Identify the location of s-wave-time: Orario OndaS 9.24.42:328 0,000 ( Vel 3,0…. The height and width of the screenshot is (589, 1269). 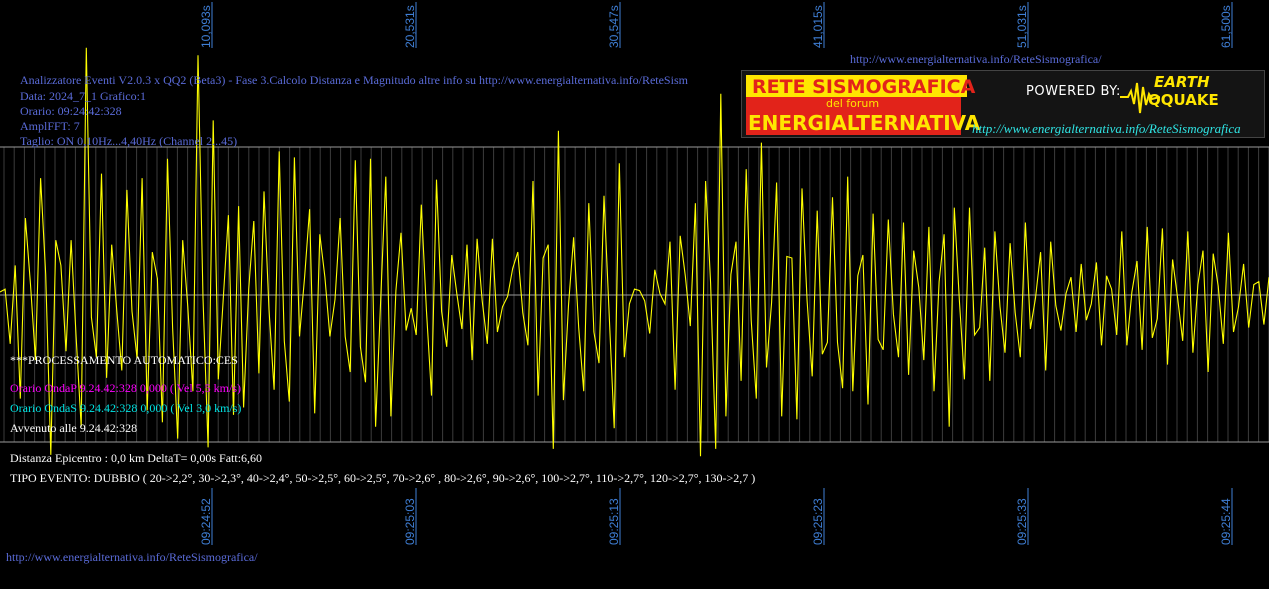
(126, 408).